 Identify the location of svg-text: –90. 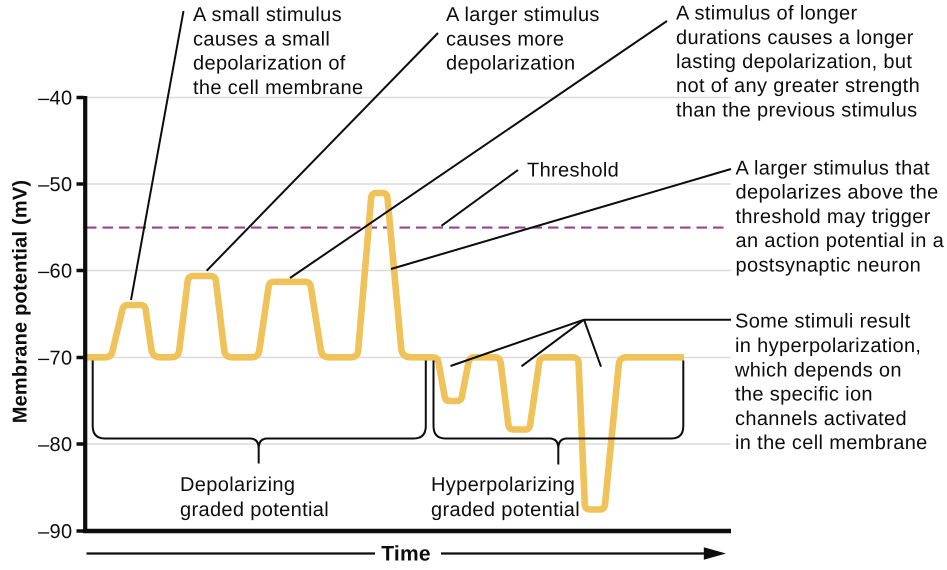
(55, 532).